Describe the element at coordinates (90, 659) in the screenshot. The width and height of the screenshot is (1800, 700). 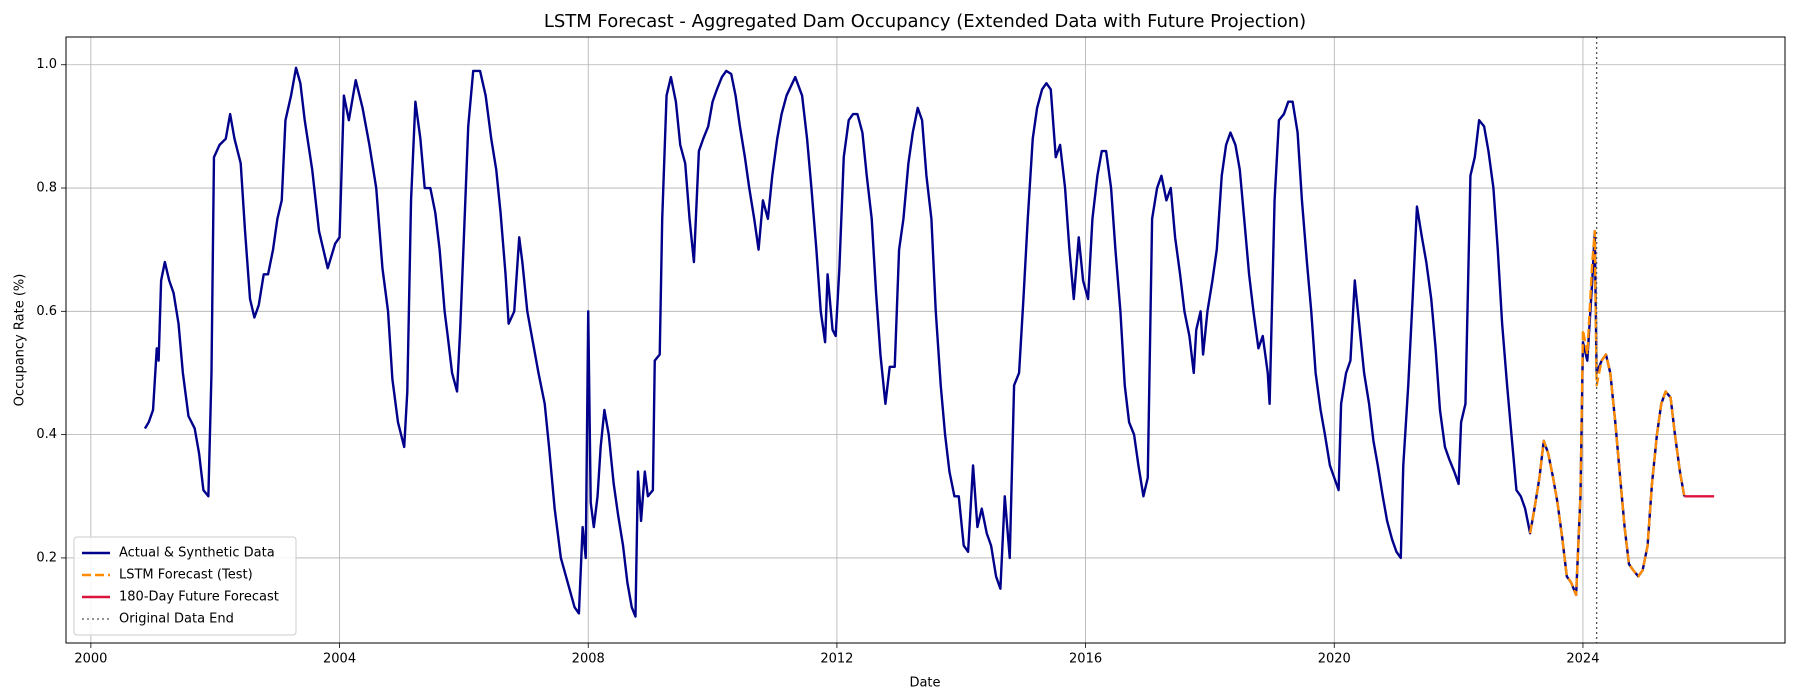
I see `x-tick-label: 2000` at that location.